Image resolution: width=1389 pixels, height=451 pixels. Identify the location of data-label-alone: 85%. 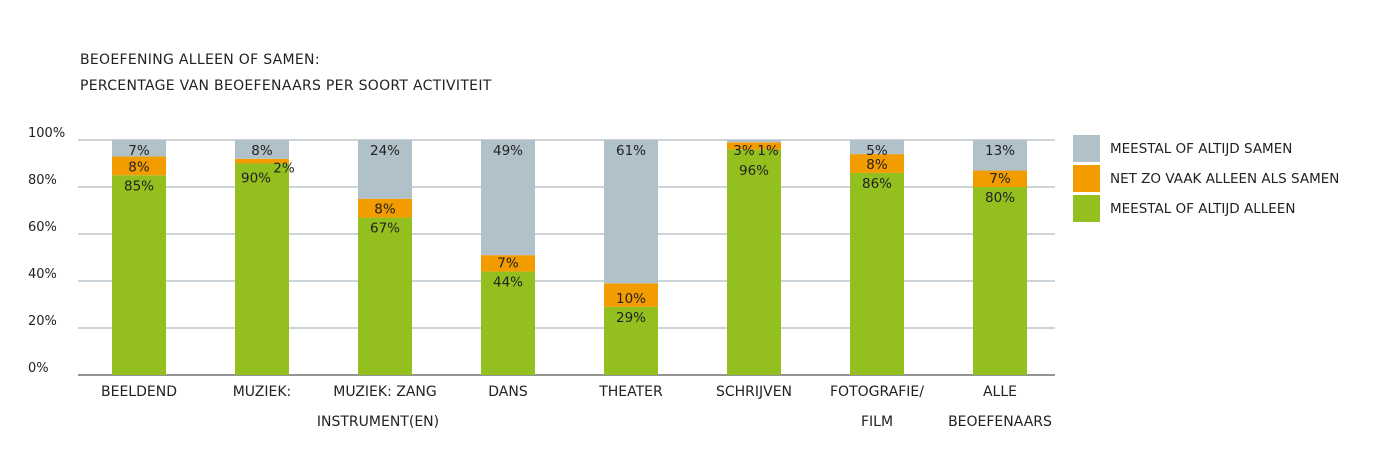
(139, 186).